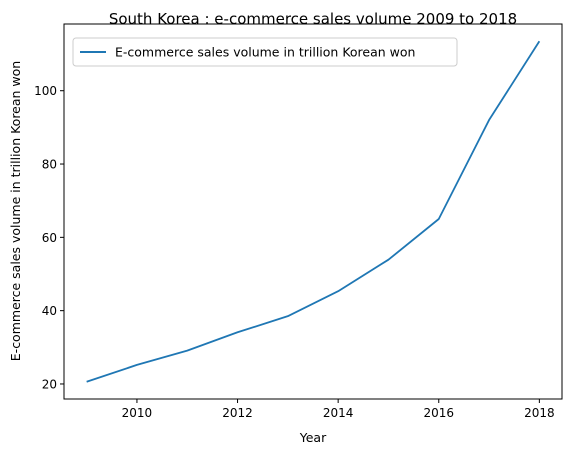 This screenshot has height=455, width=571. What do you see at coordinates (539, 413) in the screenshot?
I see `x-tick-label: 2018` at bounding box center [539, 413].